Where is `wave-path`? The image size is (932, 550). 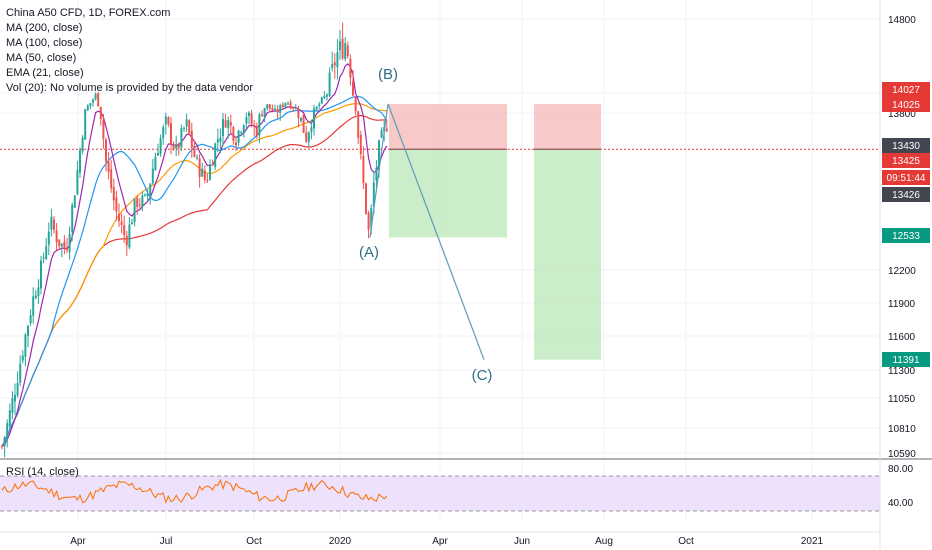 wave-path is located at coordinates (427, 231).